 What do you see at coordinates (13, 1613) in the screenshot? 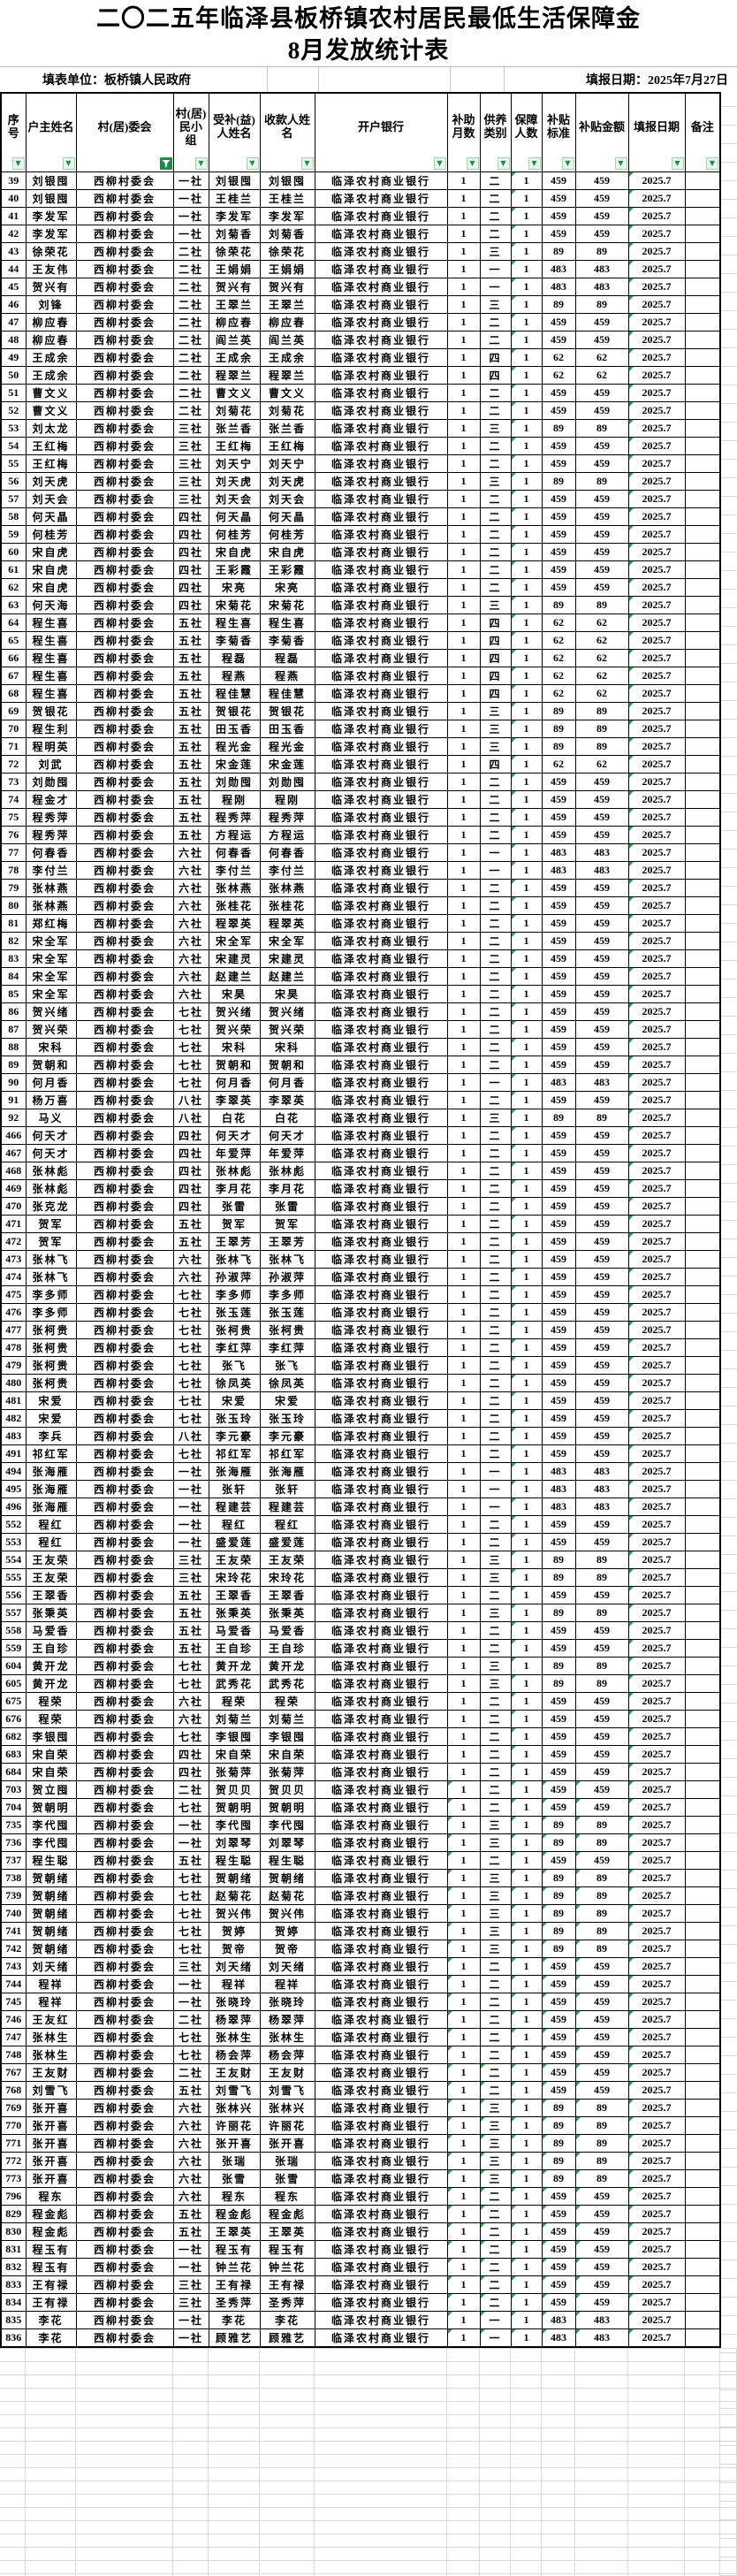
I see `cell-serial: 557` at bounding box center [13, 1613].